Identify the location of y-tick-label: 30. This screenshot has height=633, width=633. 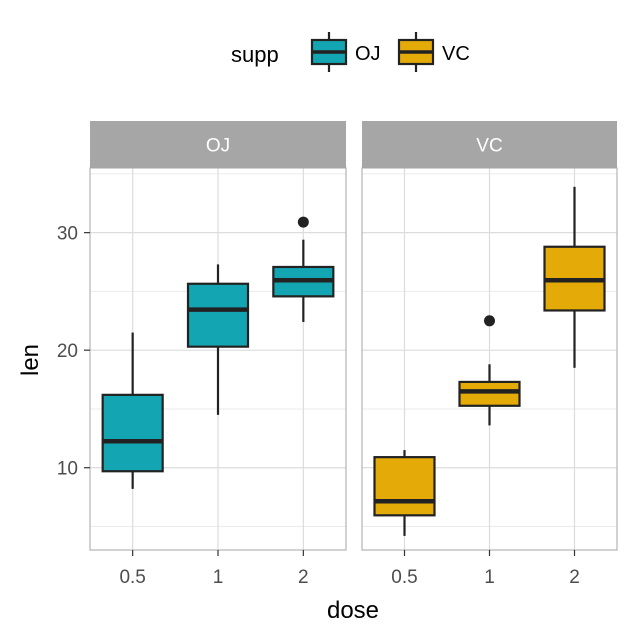
(67, 234).